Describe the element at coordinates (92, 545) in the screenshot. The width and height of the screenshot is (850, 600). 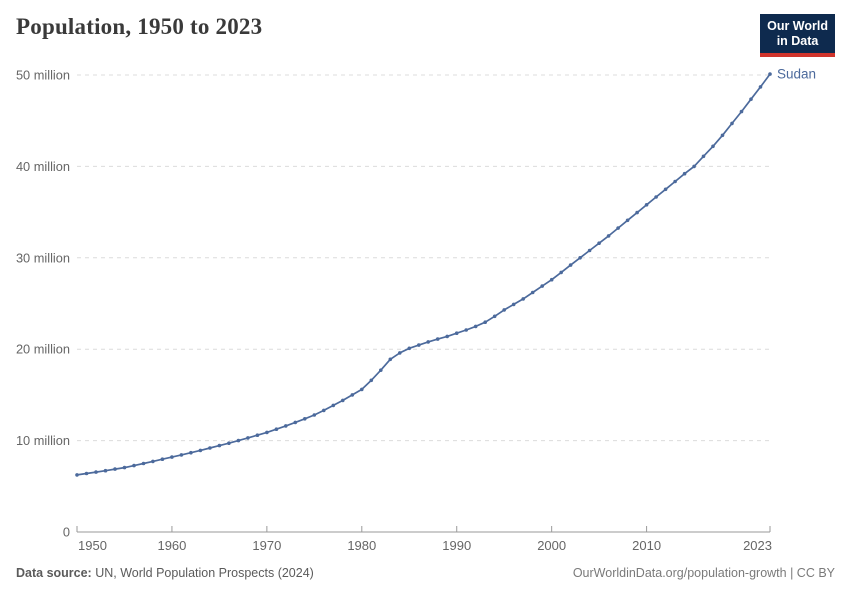
I see `x-axis-tick-label: 1950` at that location.